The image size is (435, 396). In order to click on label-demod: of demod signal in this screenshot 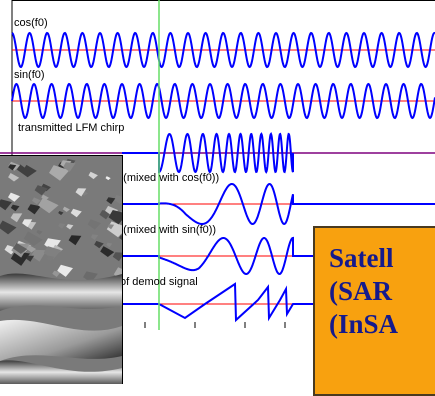, I will do `click(159, 282)`.